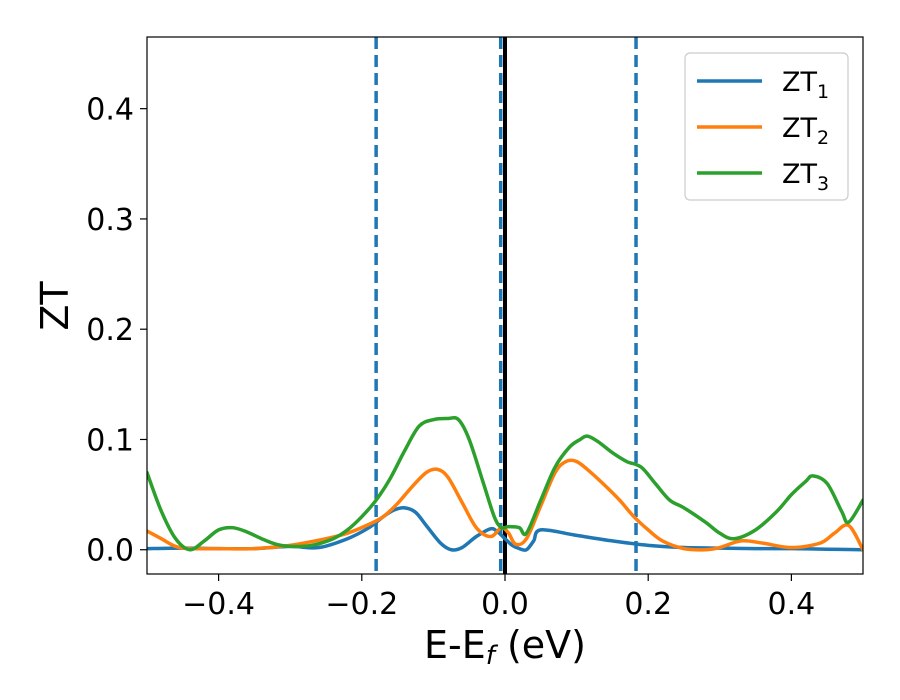 This screenshot has width=900, height=700. I want to click on series-line-zt1, so click(505, 529).